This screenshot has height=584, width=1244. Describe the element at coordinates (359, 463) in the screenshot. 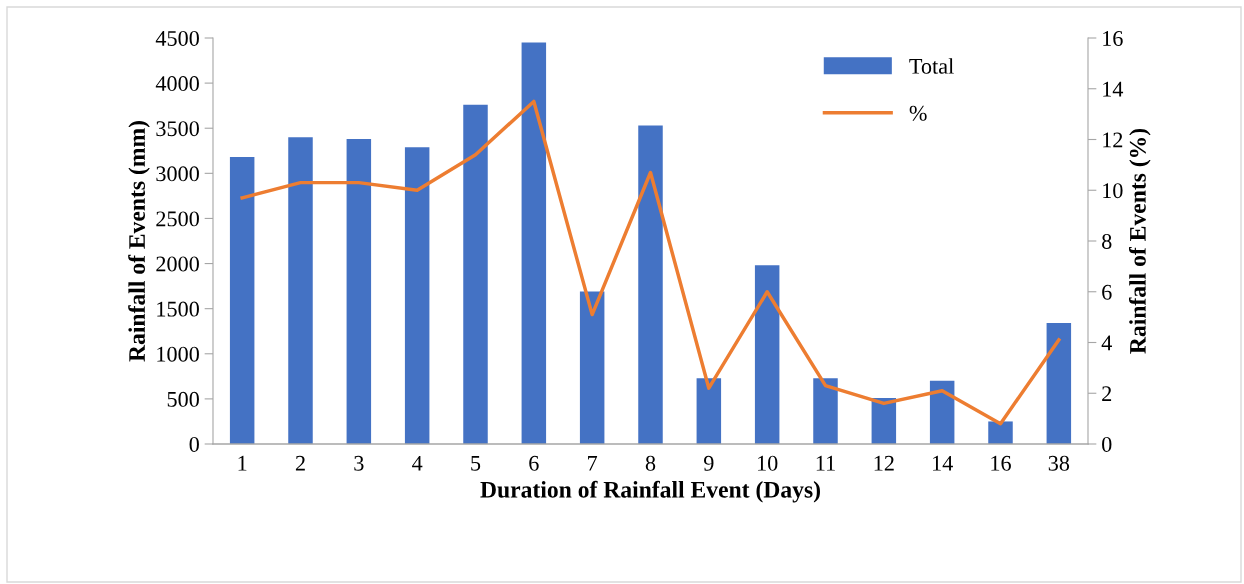

I see `x-tick-label: 3` at that location.